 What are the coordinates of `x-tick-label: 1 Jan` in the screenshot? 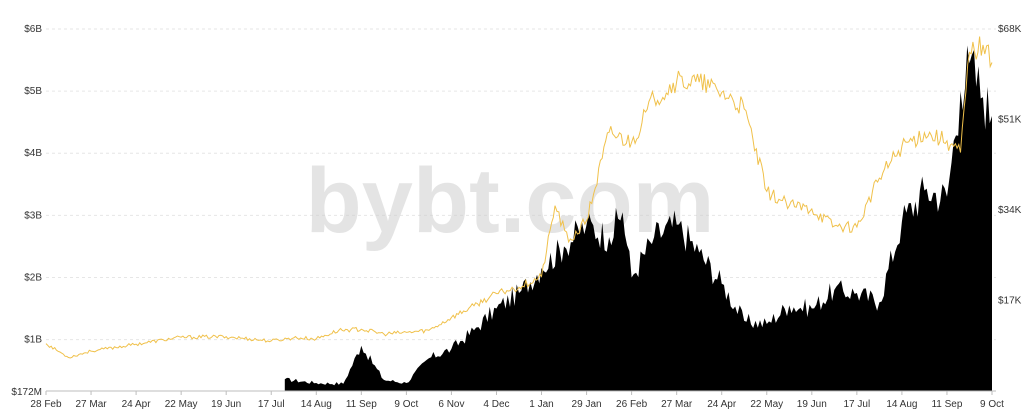 It's located at (541, 404).